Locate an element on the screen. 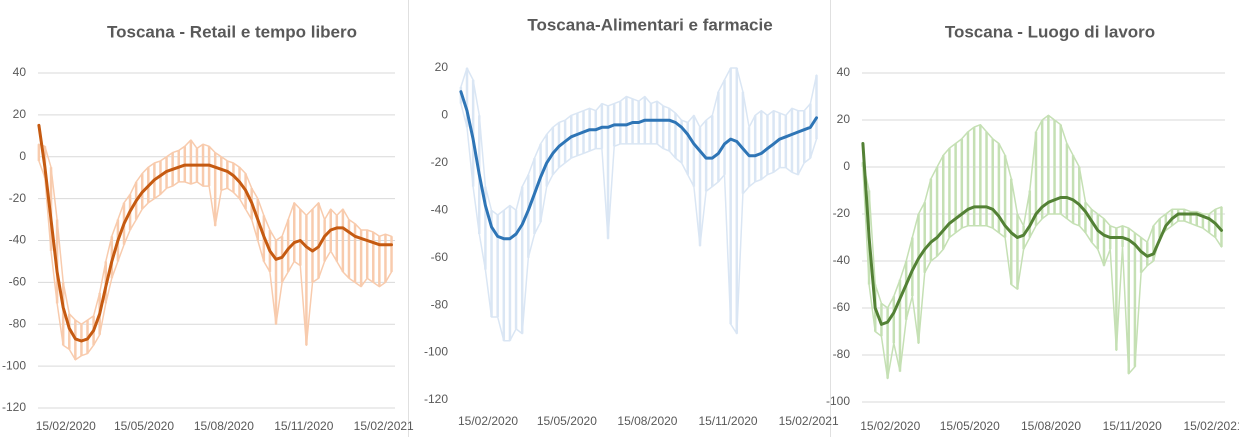 This screenshot has height=437, width=1239. chart-title: Toscana - Luogo di lavoro is located at coordinates (1050, 31).